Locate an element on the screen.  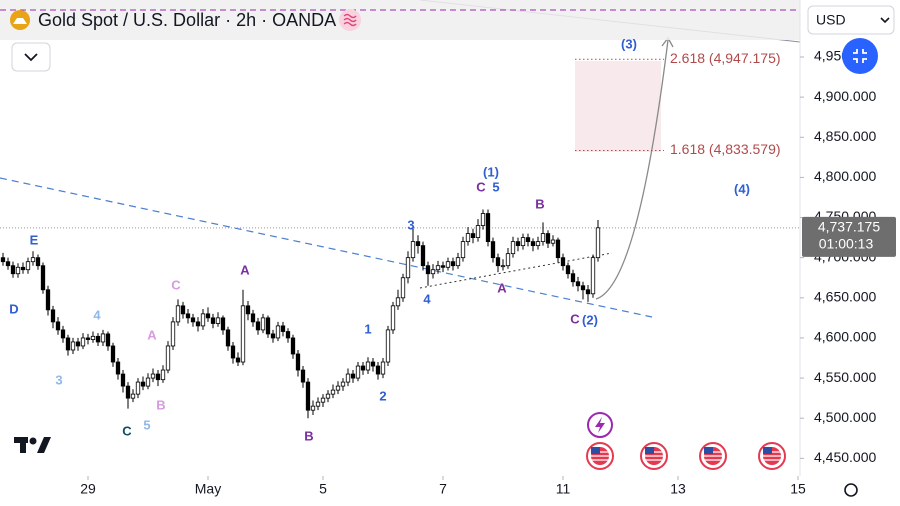
x-tick-label: 29 is located at coordinates (88, 489).